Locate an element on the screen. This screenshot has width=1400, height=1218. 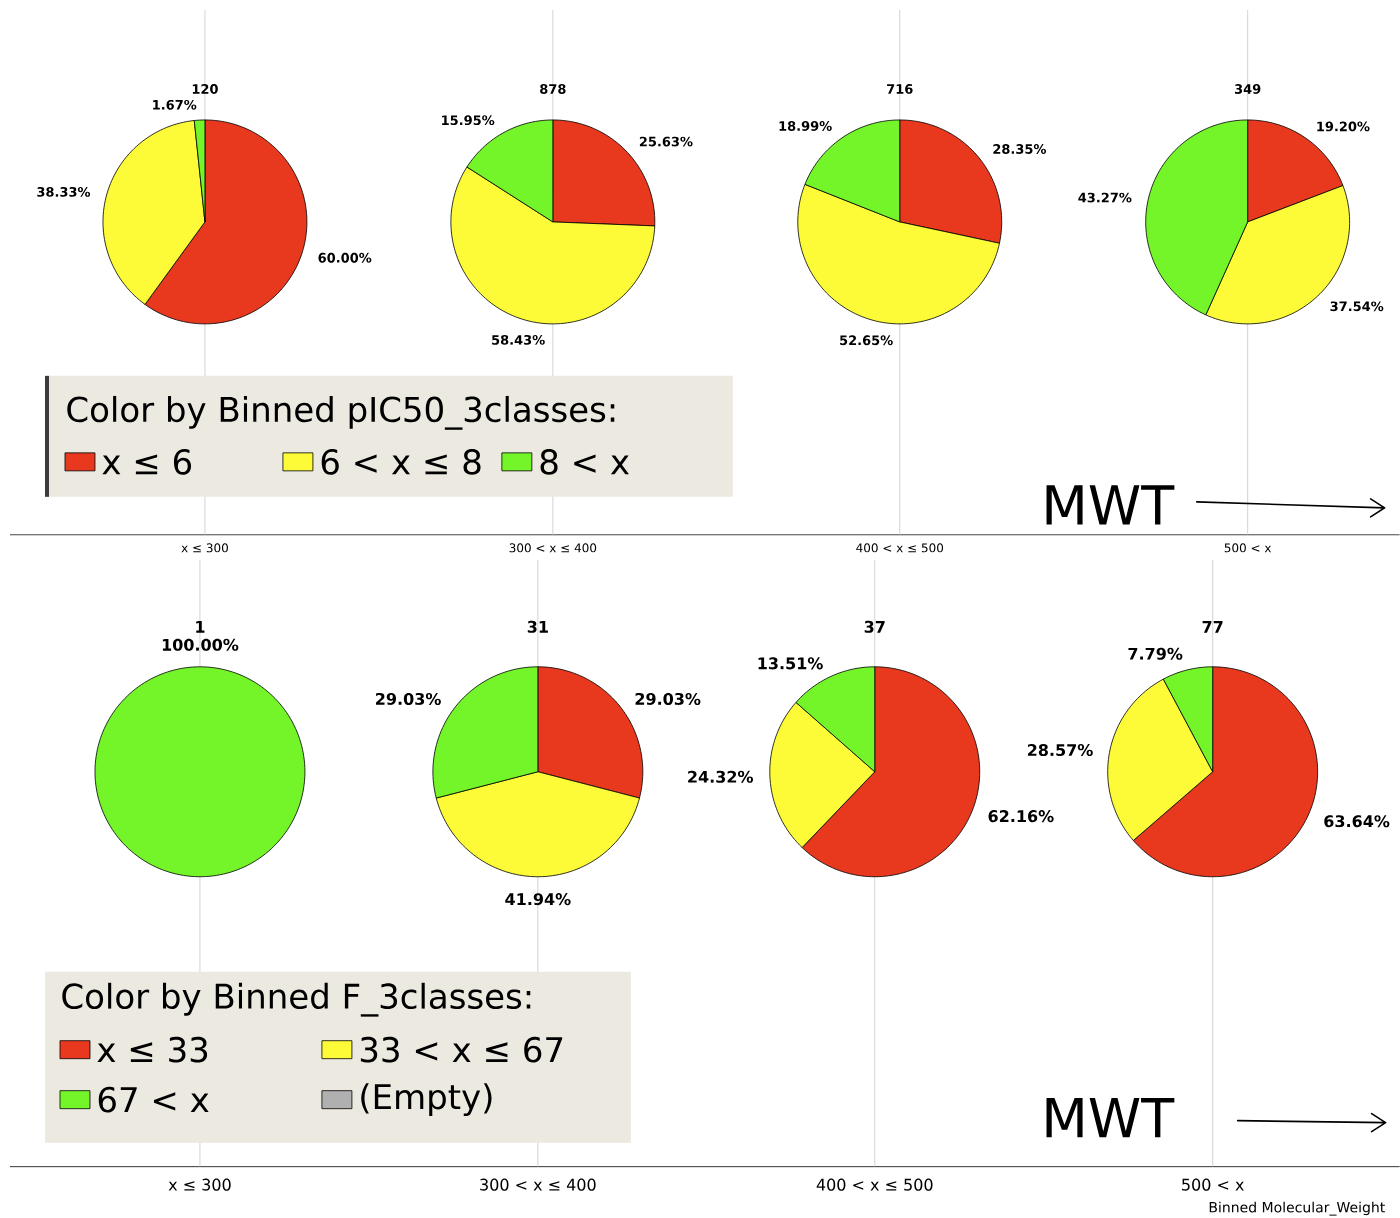
data-label: 24.32% is located at coordinates (721, 777).